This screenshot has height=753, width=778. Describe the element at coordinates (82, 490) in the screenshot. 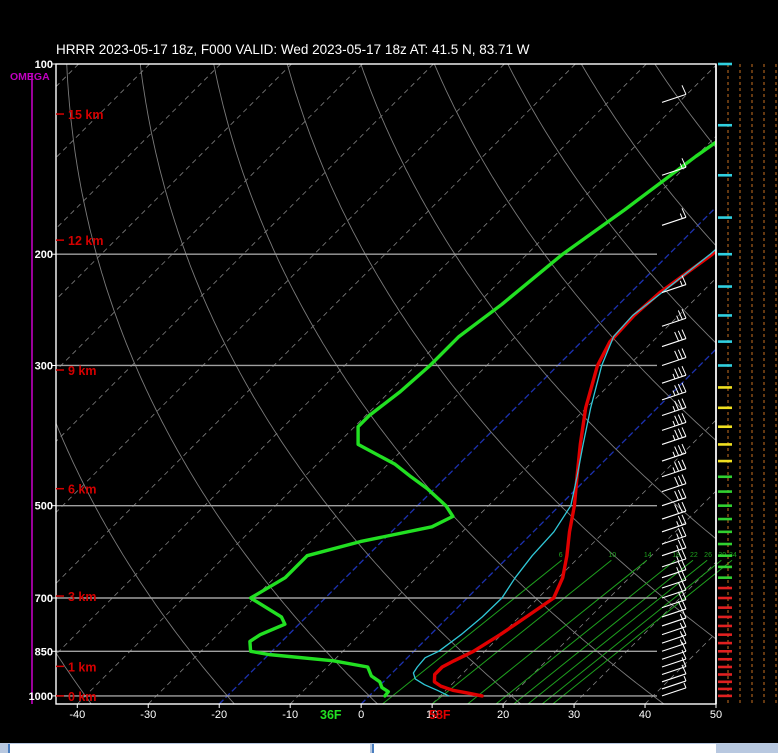

I see `height-label: 6 km` at that location.